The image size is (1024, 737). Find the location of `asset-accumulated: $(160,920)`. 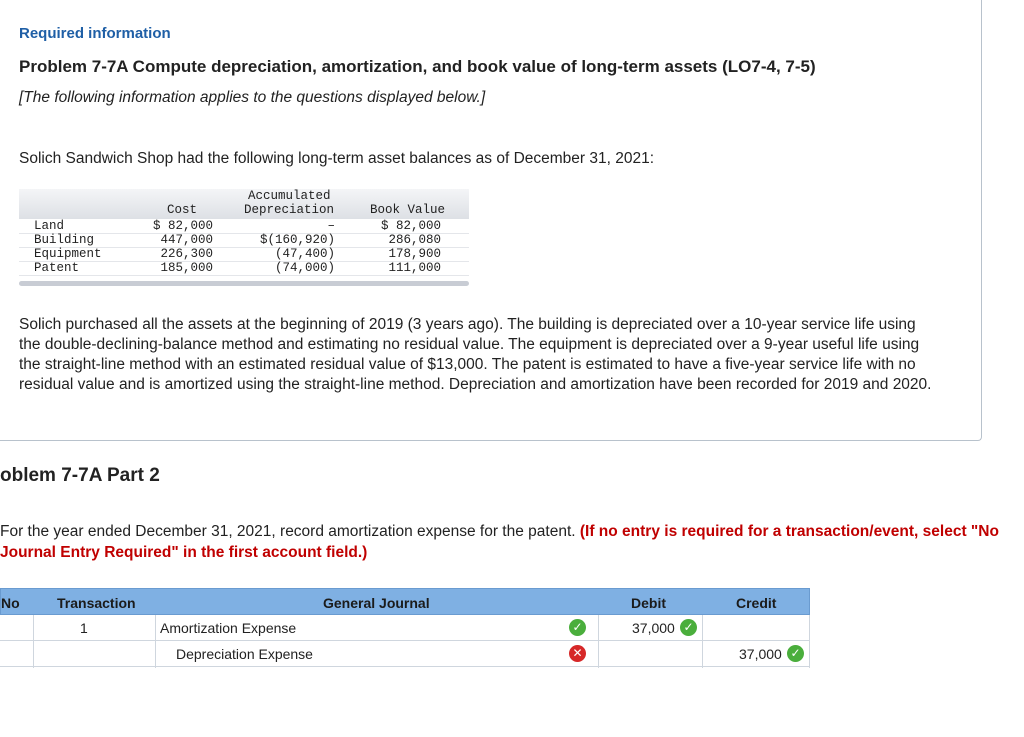

asset-accumulated: $(160,920) is located at coordinates (297, 240).